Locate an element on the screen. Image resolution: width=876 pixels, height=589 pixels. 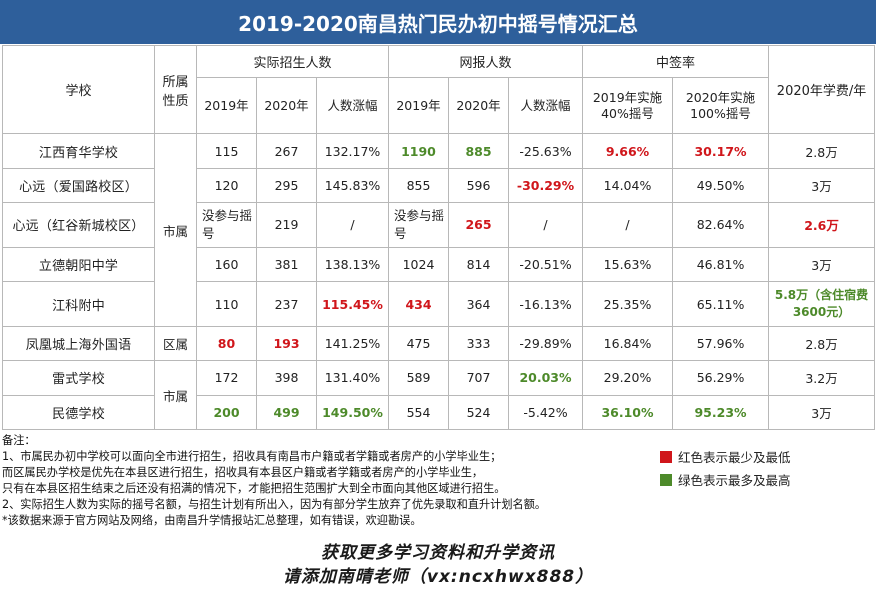
green-swatch-icon is located at coordinates (666, 479).